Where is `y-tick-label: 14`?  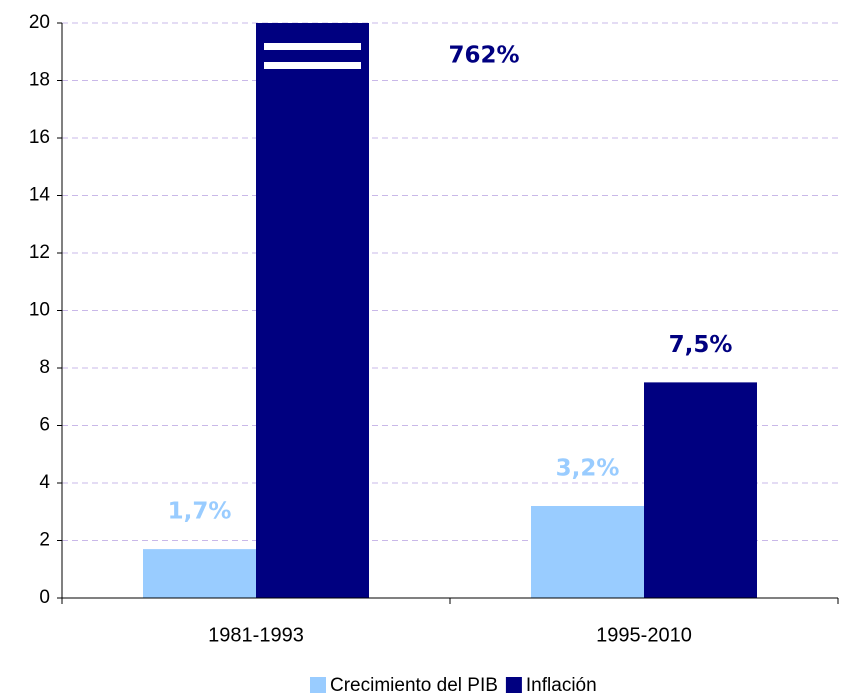
y-tick-label: 14 is located at coordinates (40, 195).